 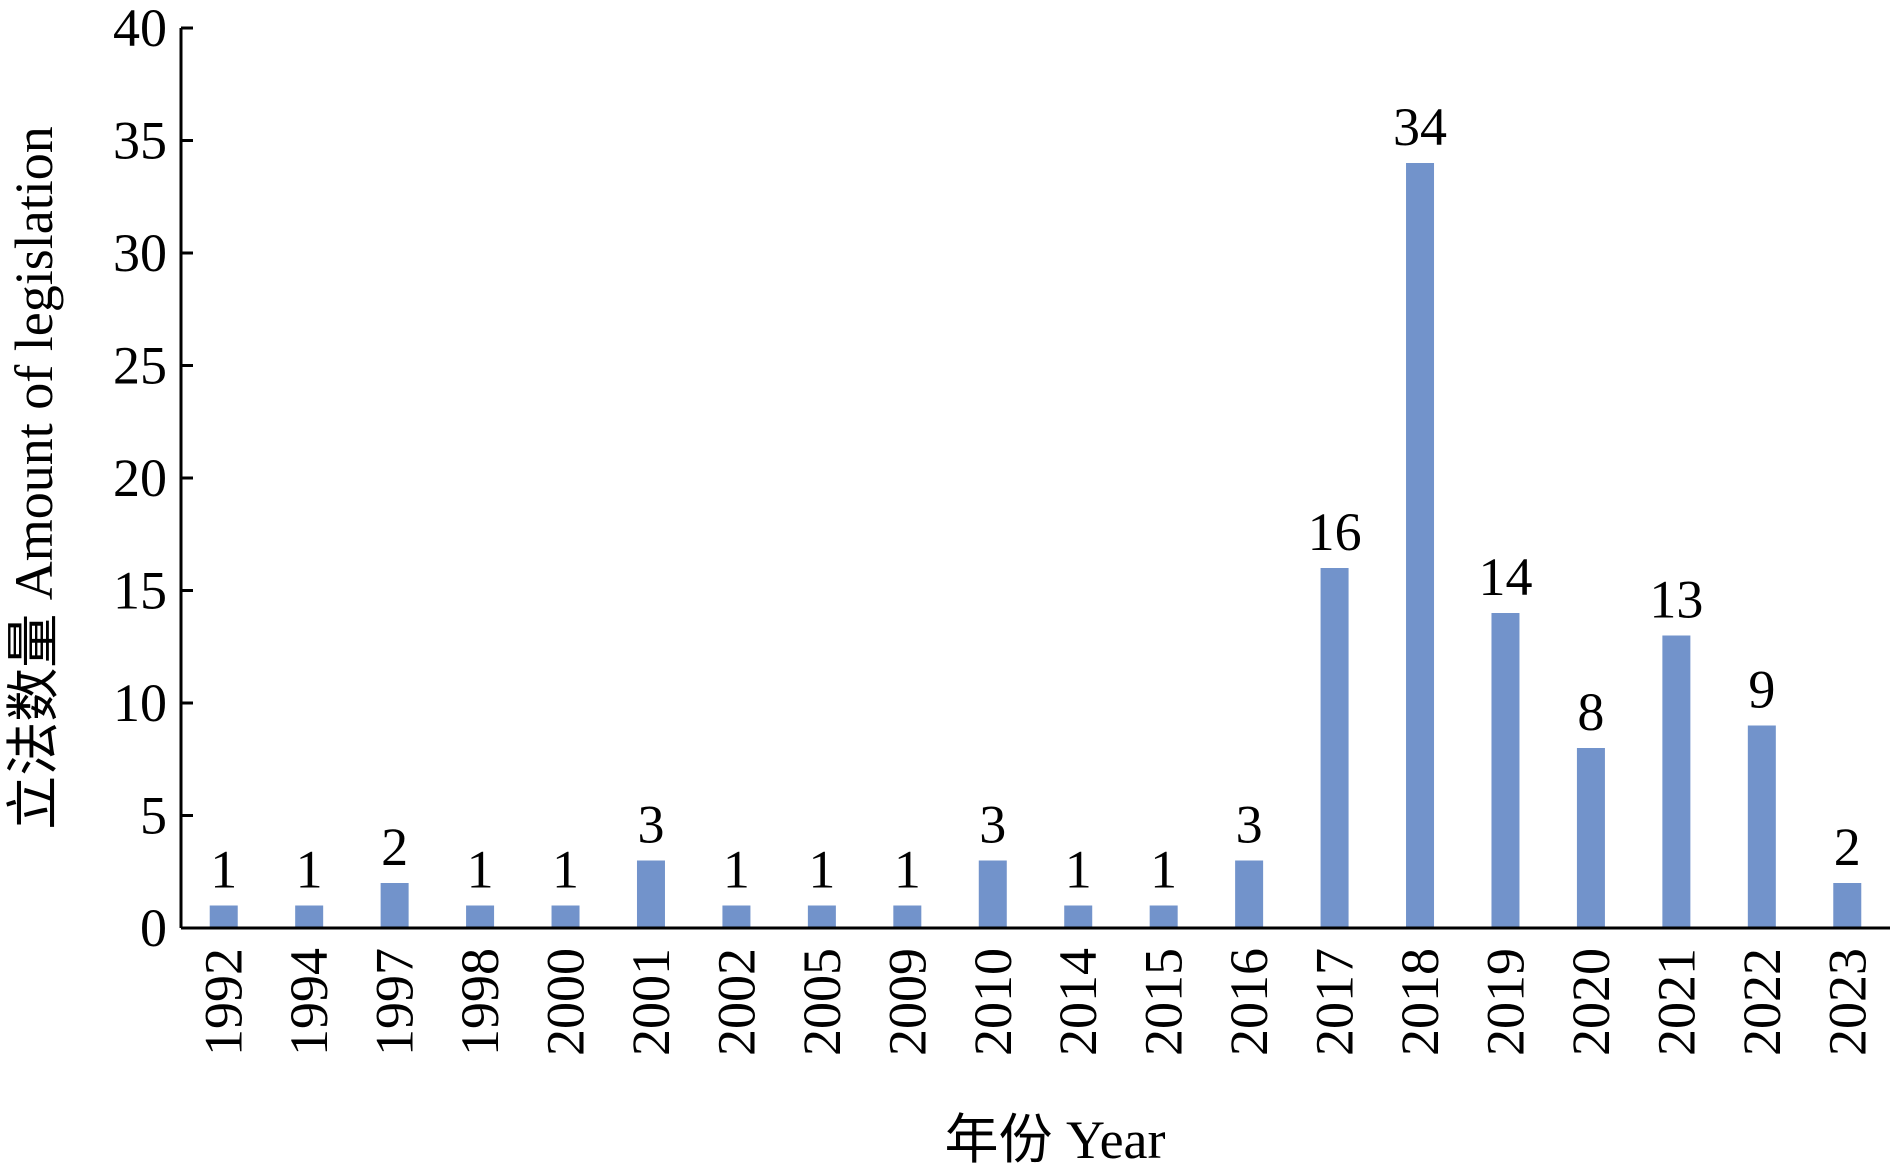 I want to click on data-label-2021: 13, so click(x=1676, y=600).